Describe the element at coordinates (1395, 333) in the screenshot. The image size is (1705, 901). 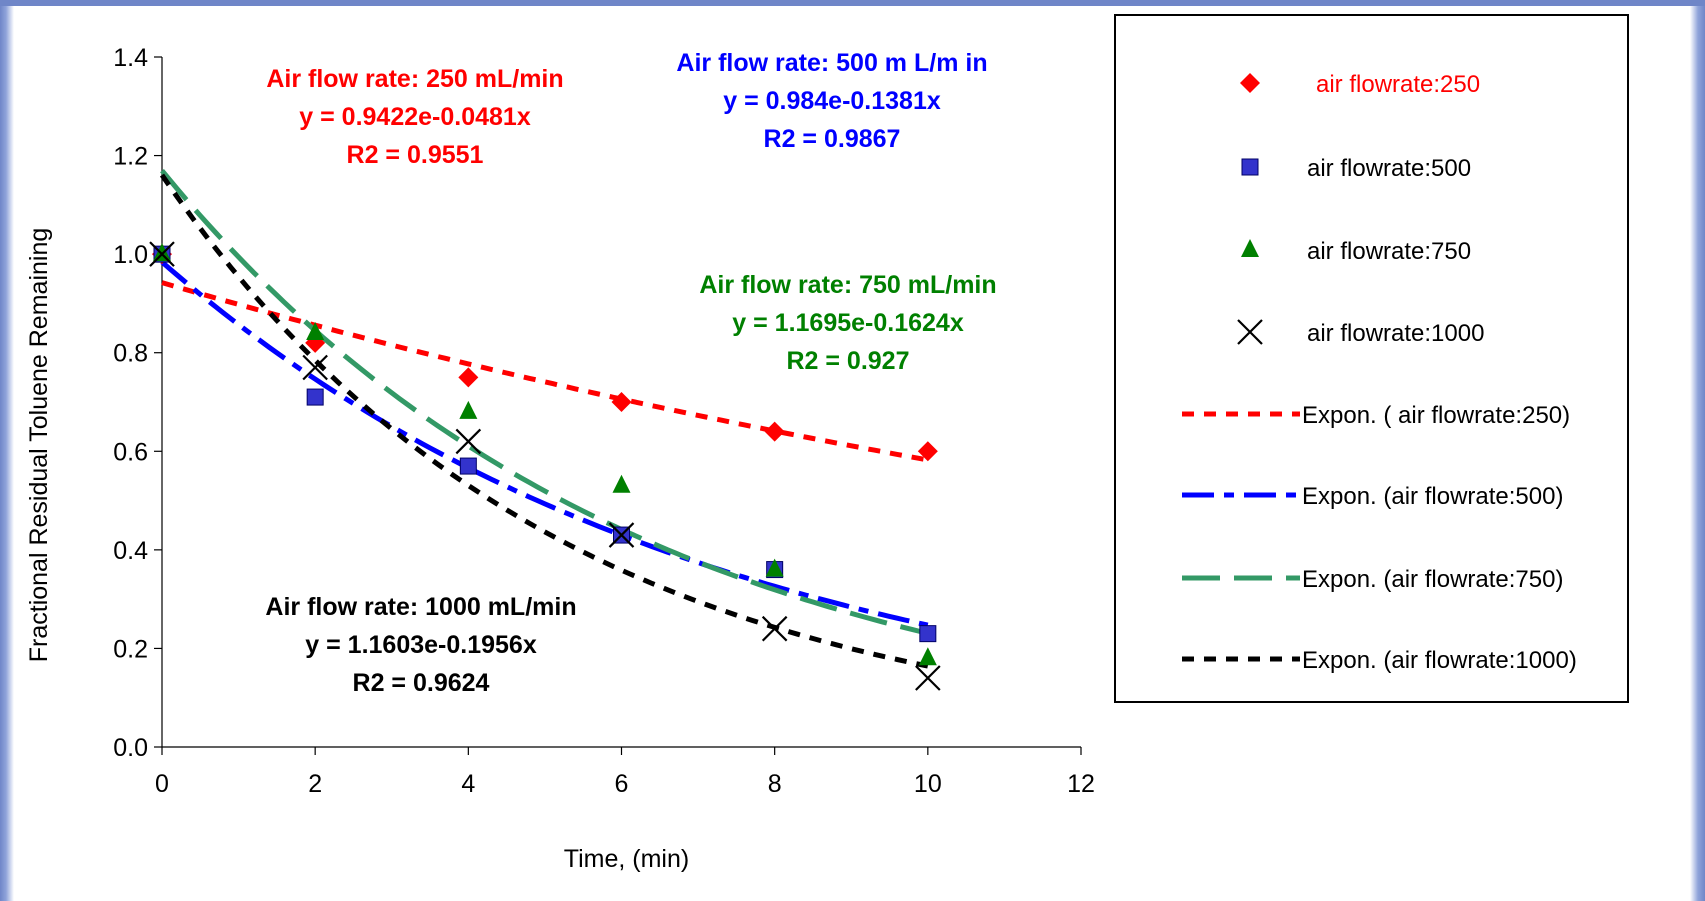
I see `legend-label: air flowrate:1000` at that location.